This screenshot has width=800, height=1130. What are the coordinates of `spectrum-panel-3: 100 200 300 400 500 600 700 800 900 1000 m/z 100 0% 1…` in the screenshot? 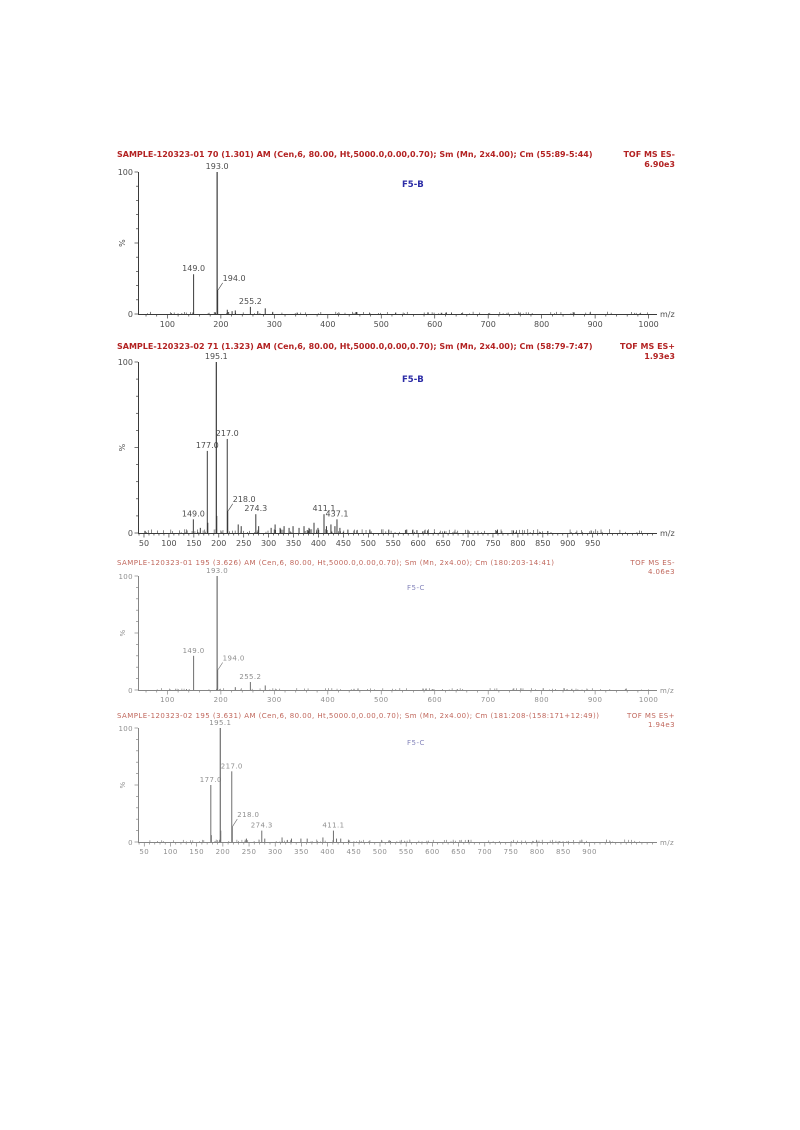 It's located at (398, 635).